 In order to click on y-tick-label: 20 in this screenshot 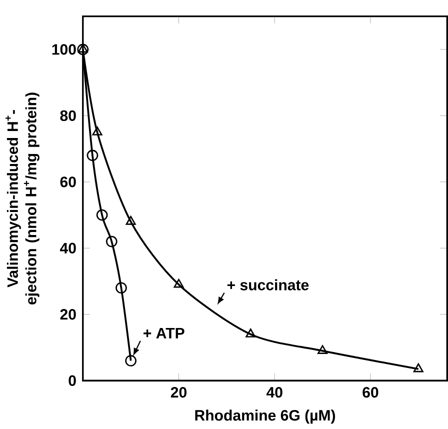, I will do `click(68, 314)`.